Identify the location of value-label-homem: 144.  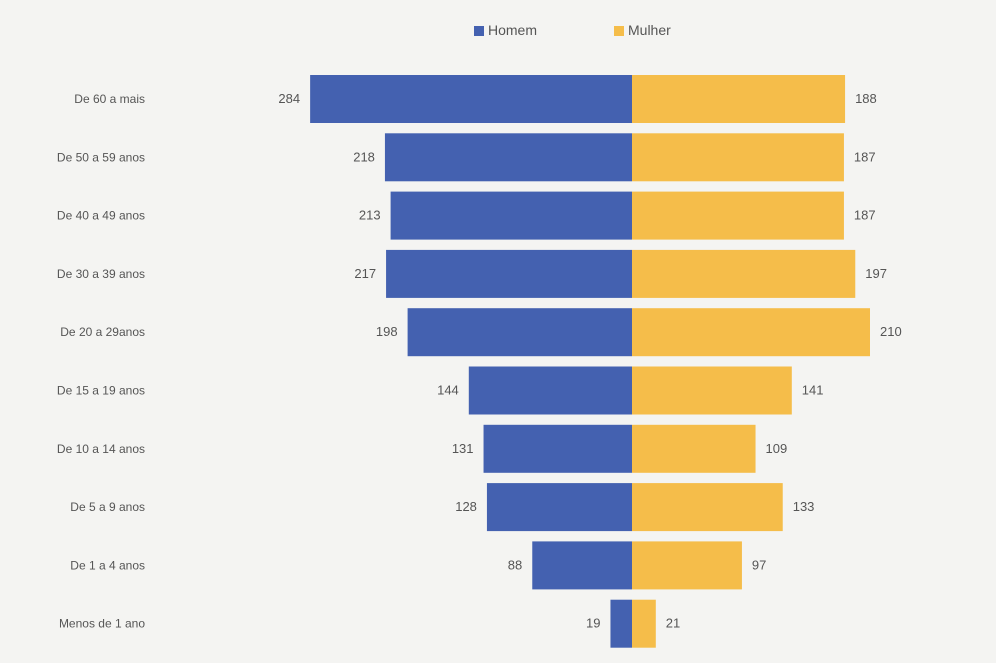
(448, 390).